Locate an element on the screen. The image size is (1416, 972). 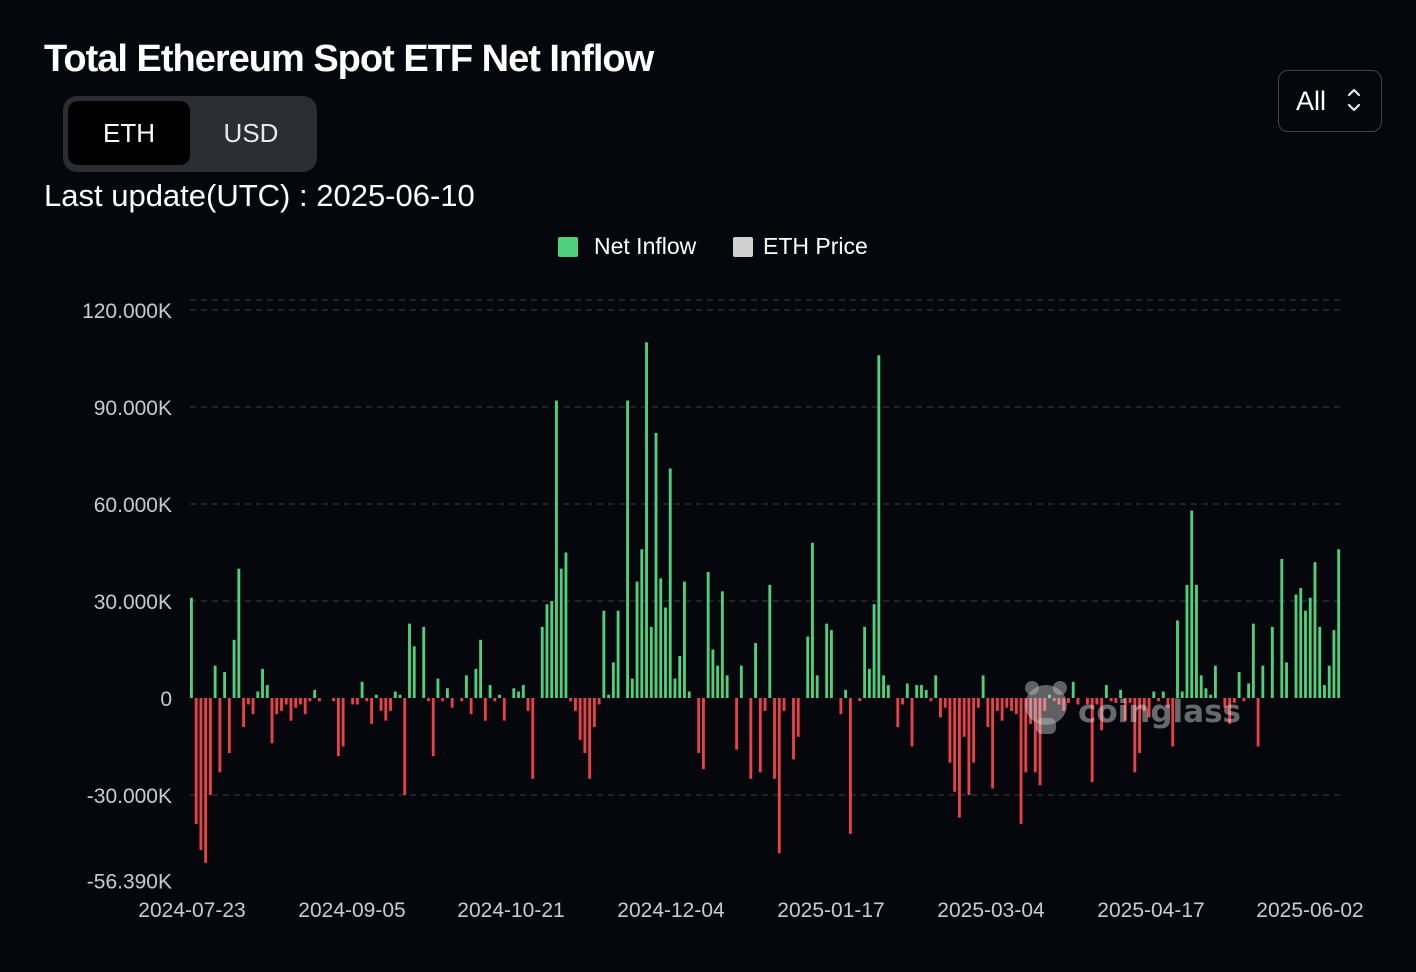
legend-label-eth-price: ETH Price is located at coordinates (815, 246).